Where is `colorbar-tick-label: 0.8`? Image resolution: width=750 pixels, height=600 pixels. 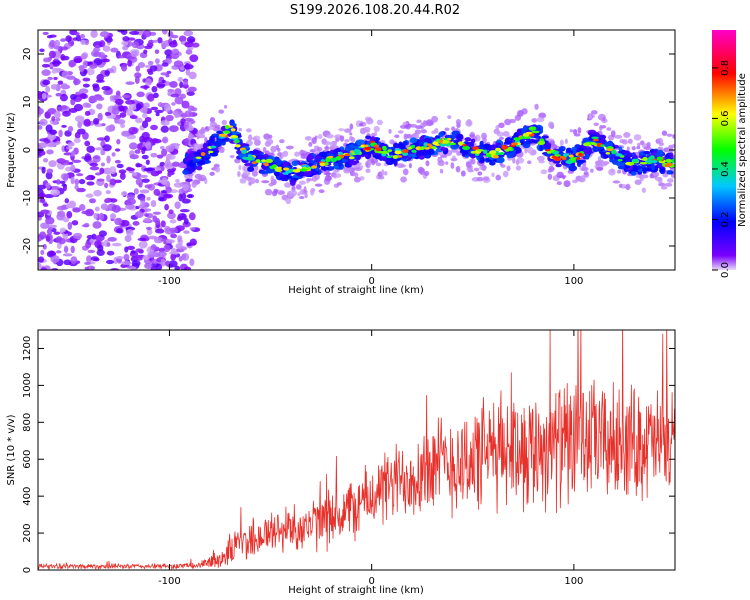 colorbar-tick-label: 0.8 is located at coordinates (725, 68).